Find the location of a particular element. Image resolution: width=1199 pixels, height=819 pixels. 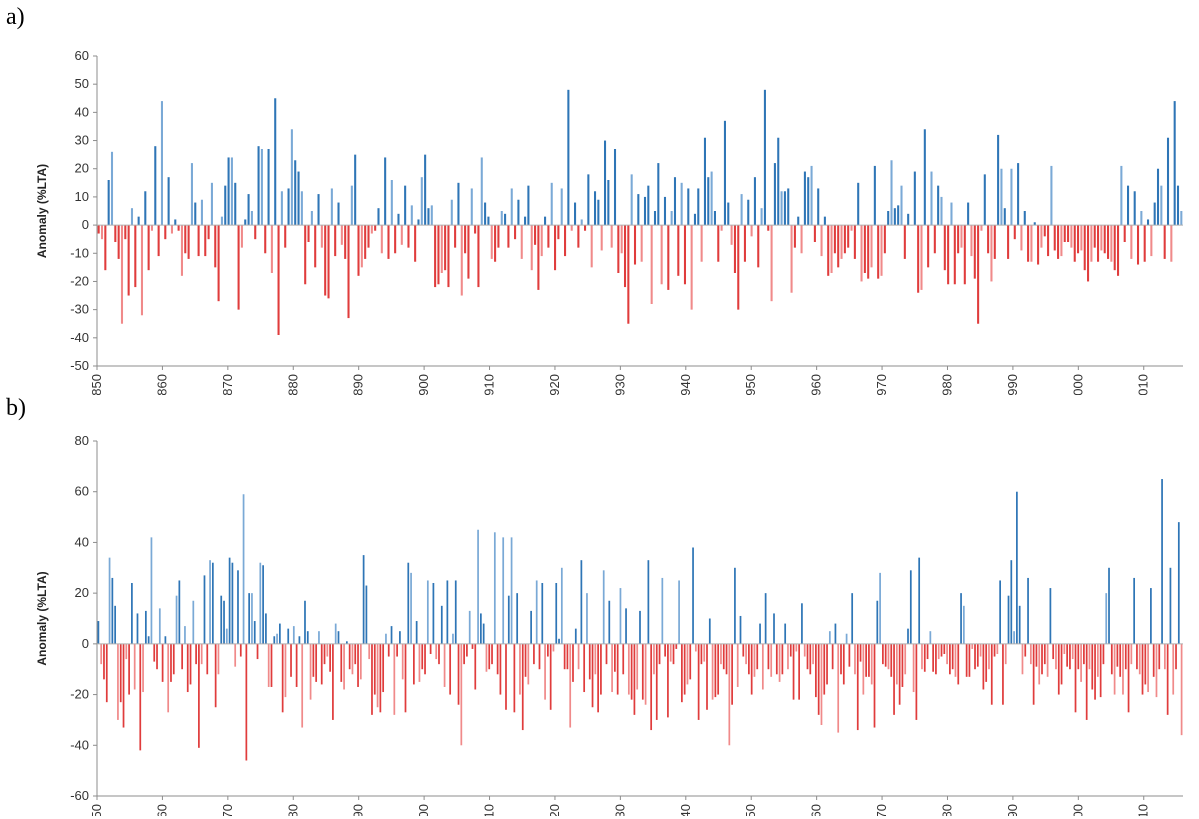

panel-label-a: a) is located at coordinates (15, 17).